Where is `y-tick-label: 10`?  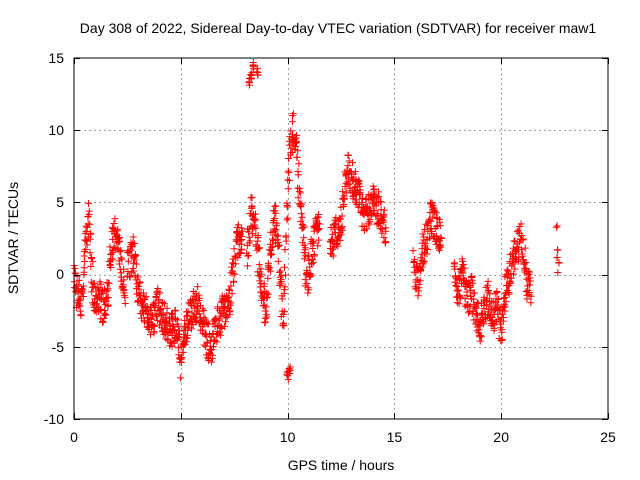
y-tick-label: 10 is located at coordinates (56, 130).